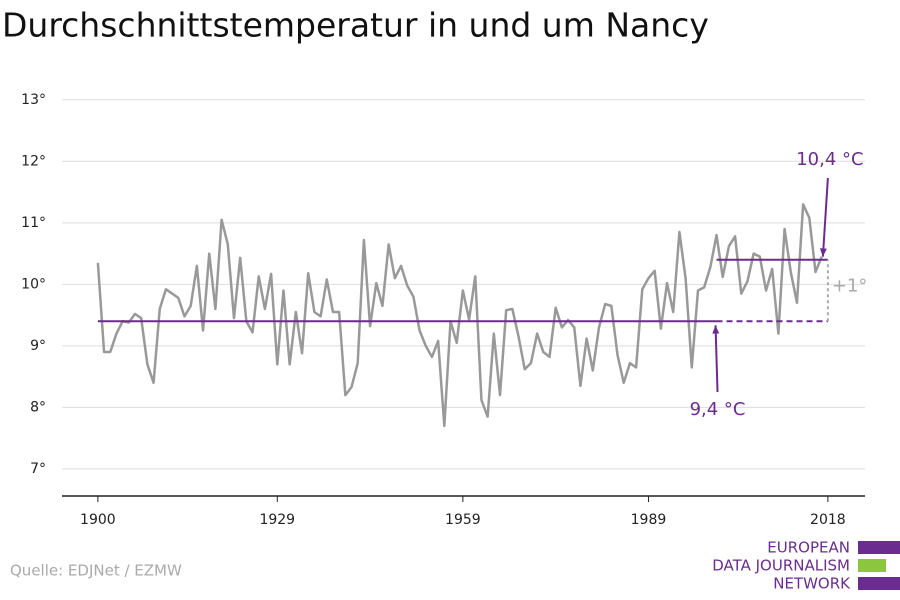 This screenshot has height=600, width=900. Describe the element at coordinates (812, 584) in the screenshot. I see `logo-line: NETWORK` at that location.